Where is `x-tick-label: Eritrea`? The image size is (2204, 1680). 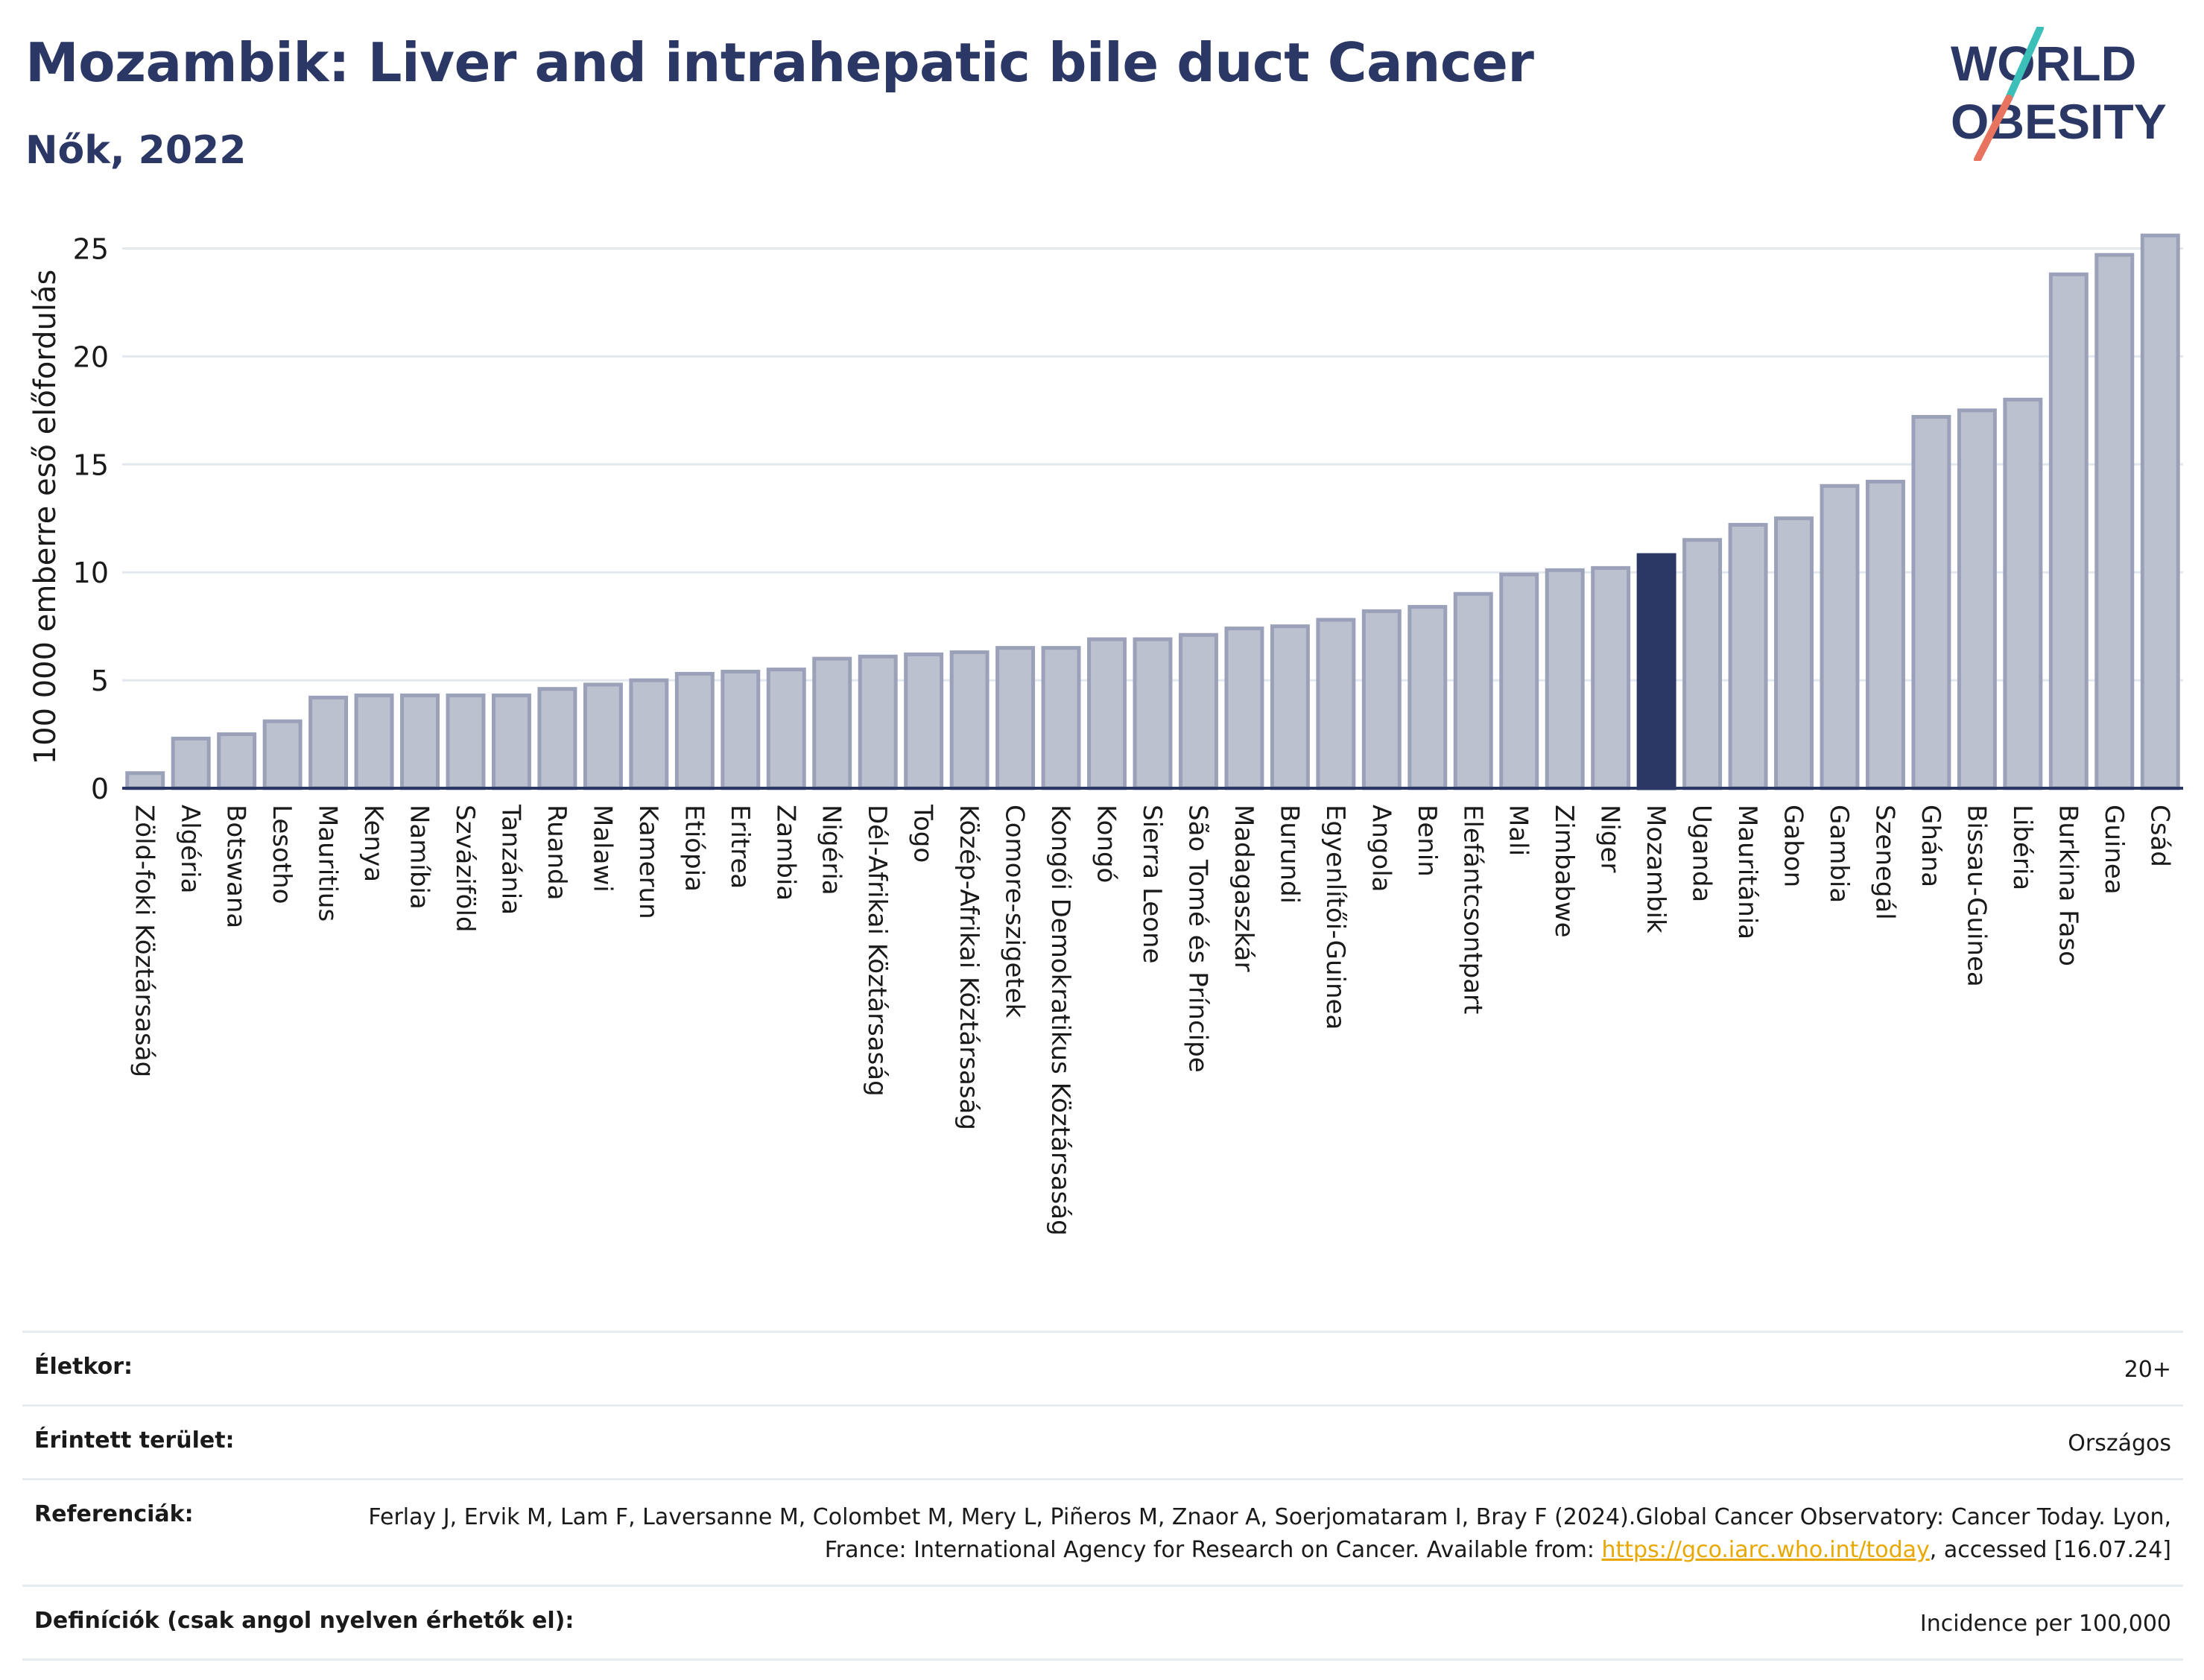 x-tick-label: Eritrea is located at coordinates (740, 847).